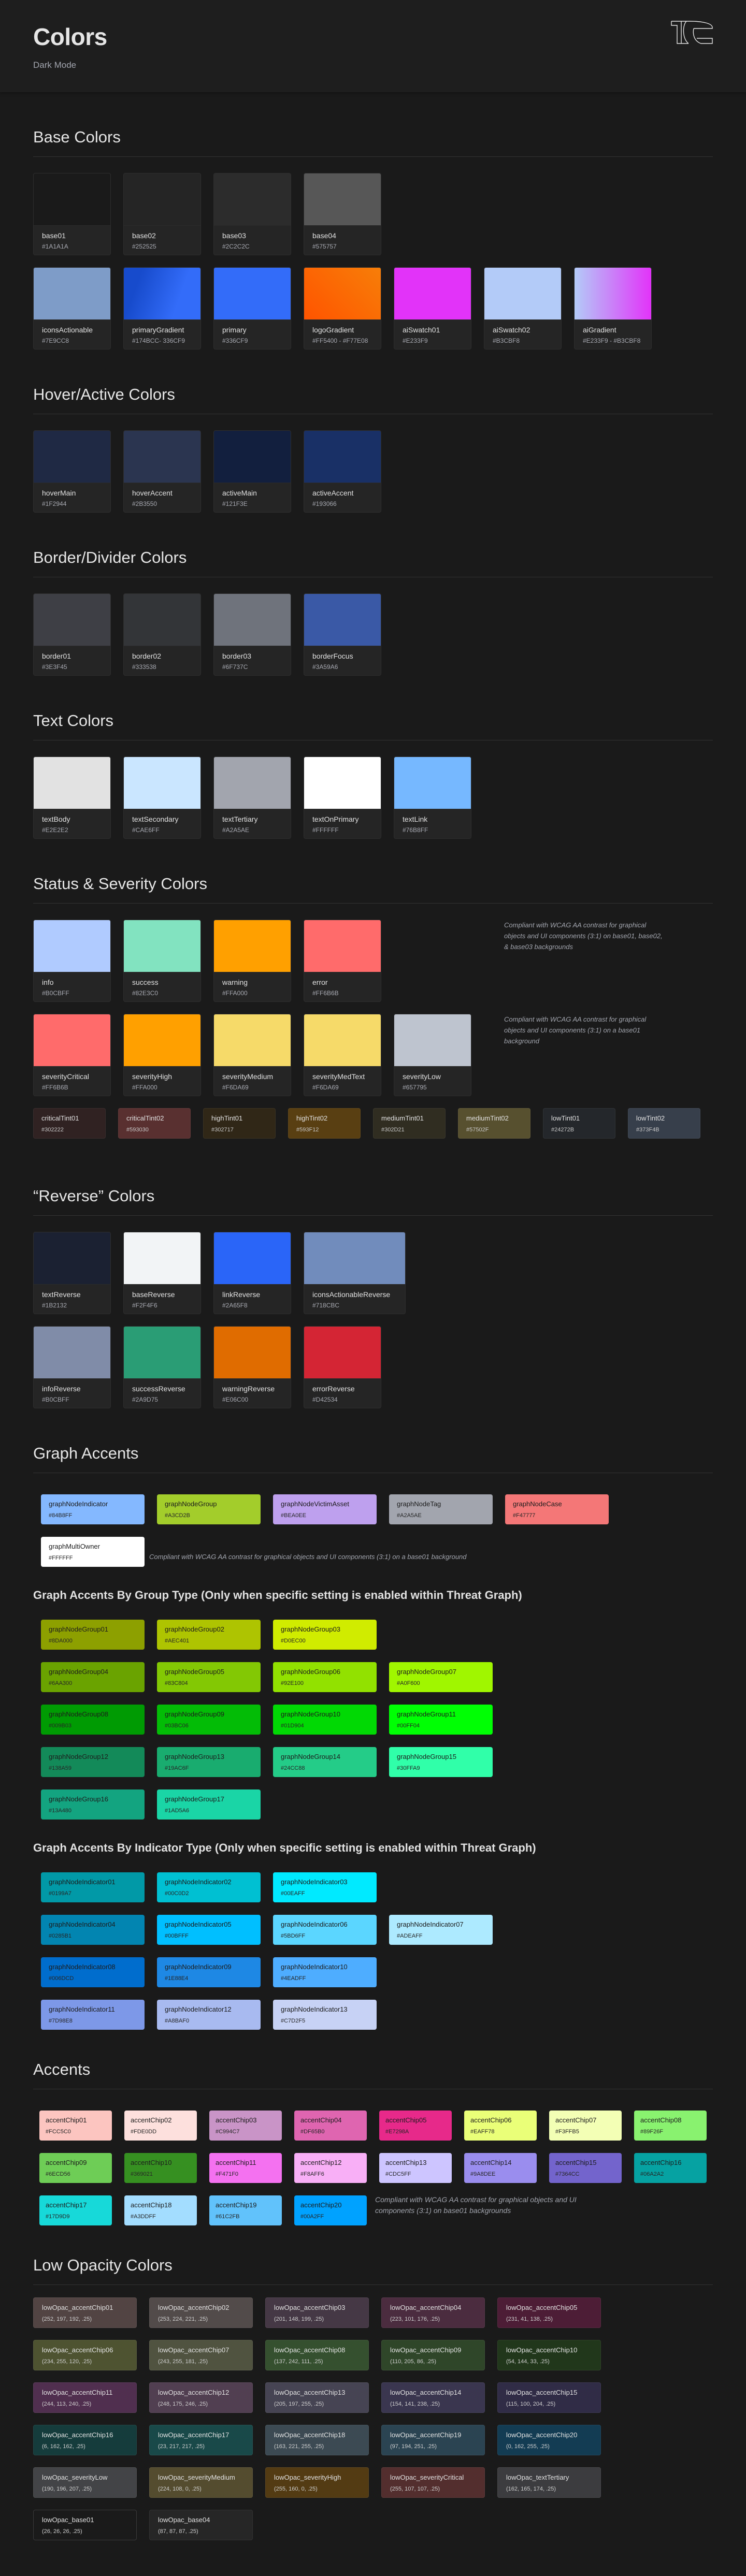 Image resolution: width=746 pixels, height=2576 pixels. Describe the element at coordinates (252, 798) in the screenshot. I see `color-card-texttertiary: textTertiary #A2A5AE` at that location.